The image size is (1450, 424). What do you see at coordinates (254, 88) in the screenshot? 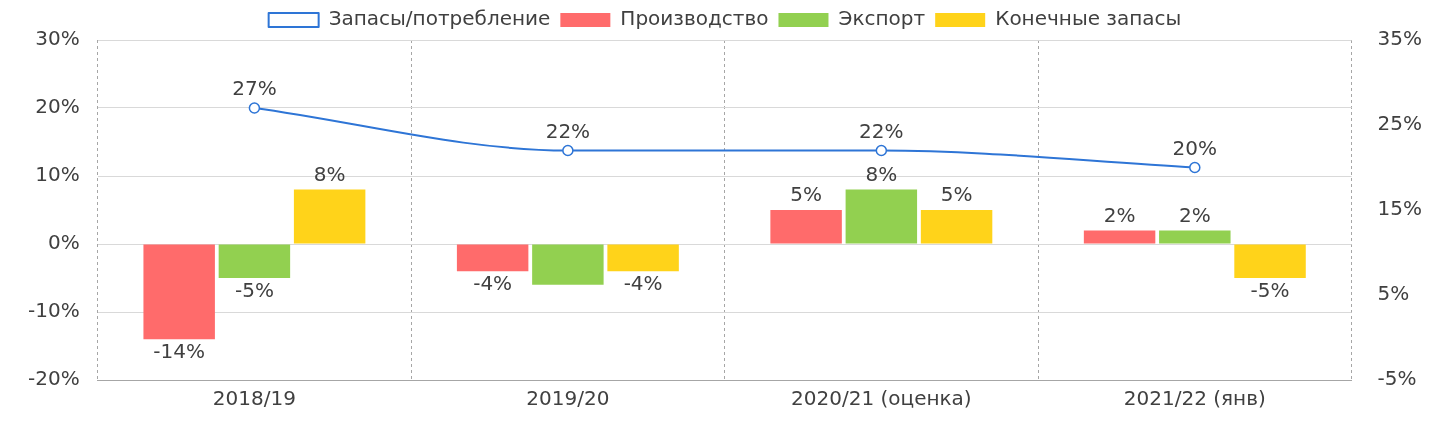
I see `data-label: 27%` at bounding box center [254, 88].